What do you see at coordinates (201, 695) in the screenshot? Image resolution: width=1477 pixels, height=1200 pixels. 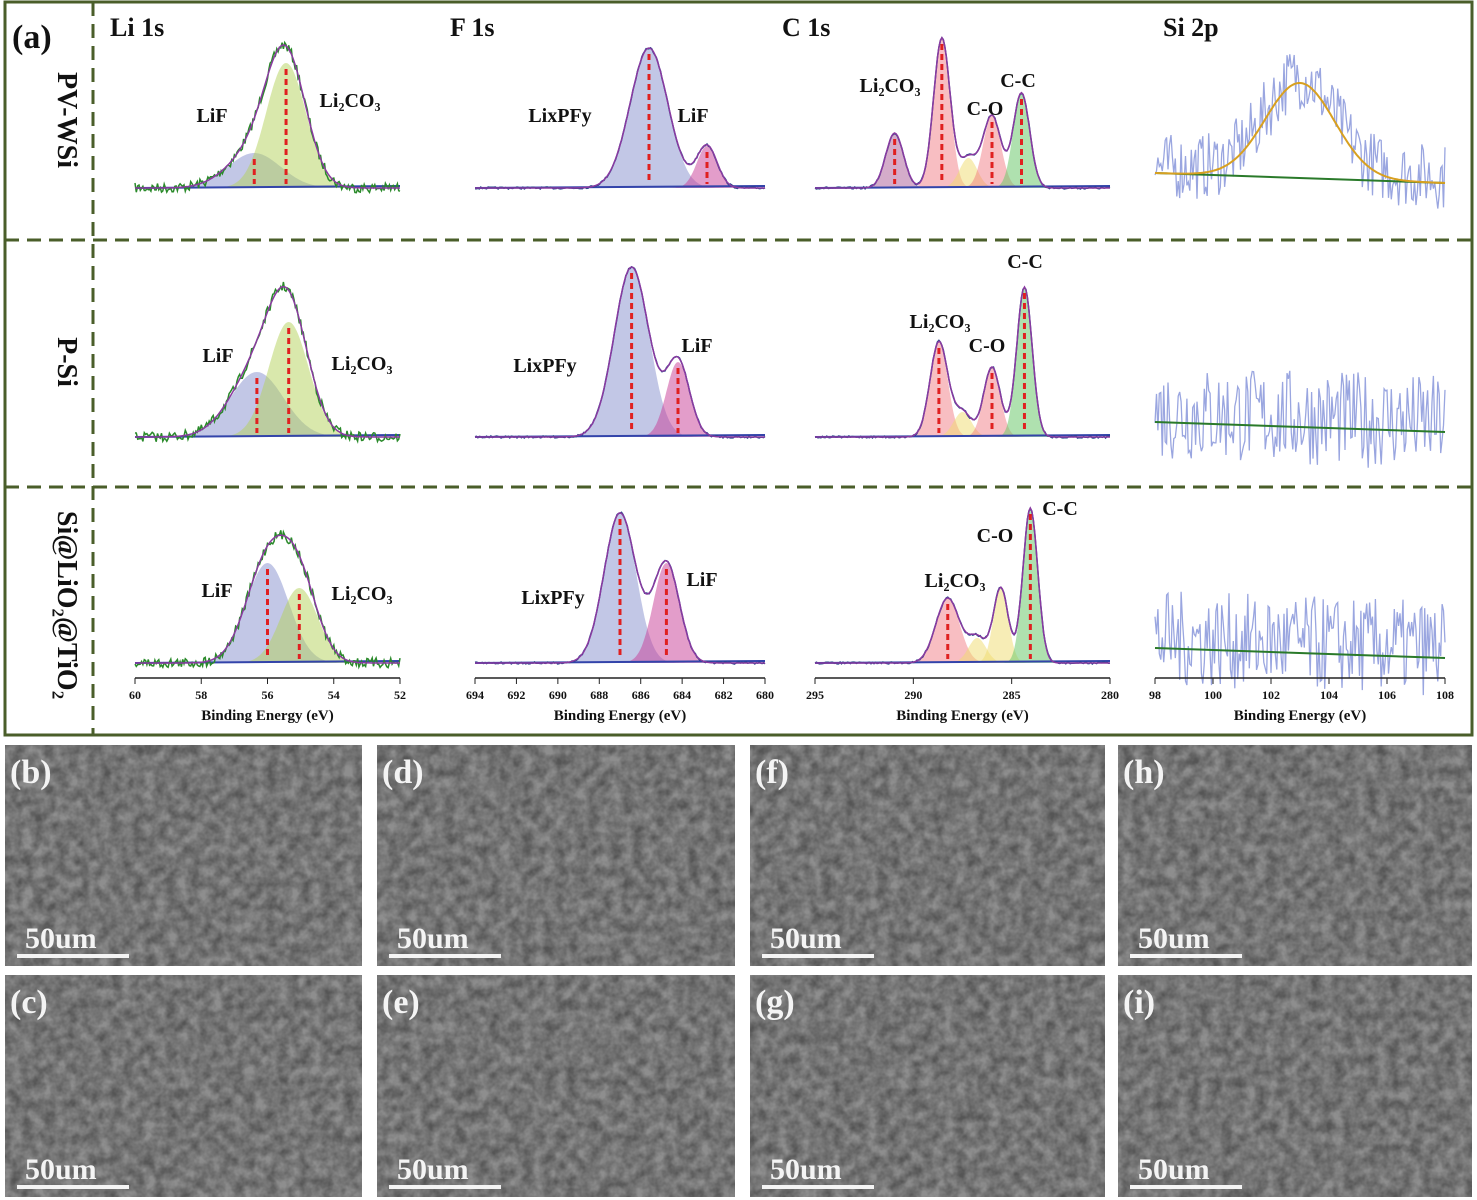 I see `x-tick-label: 58` at bounding box center [201, 695].